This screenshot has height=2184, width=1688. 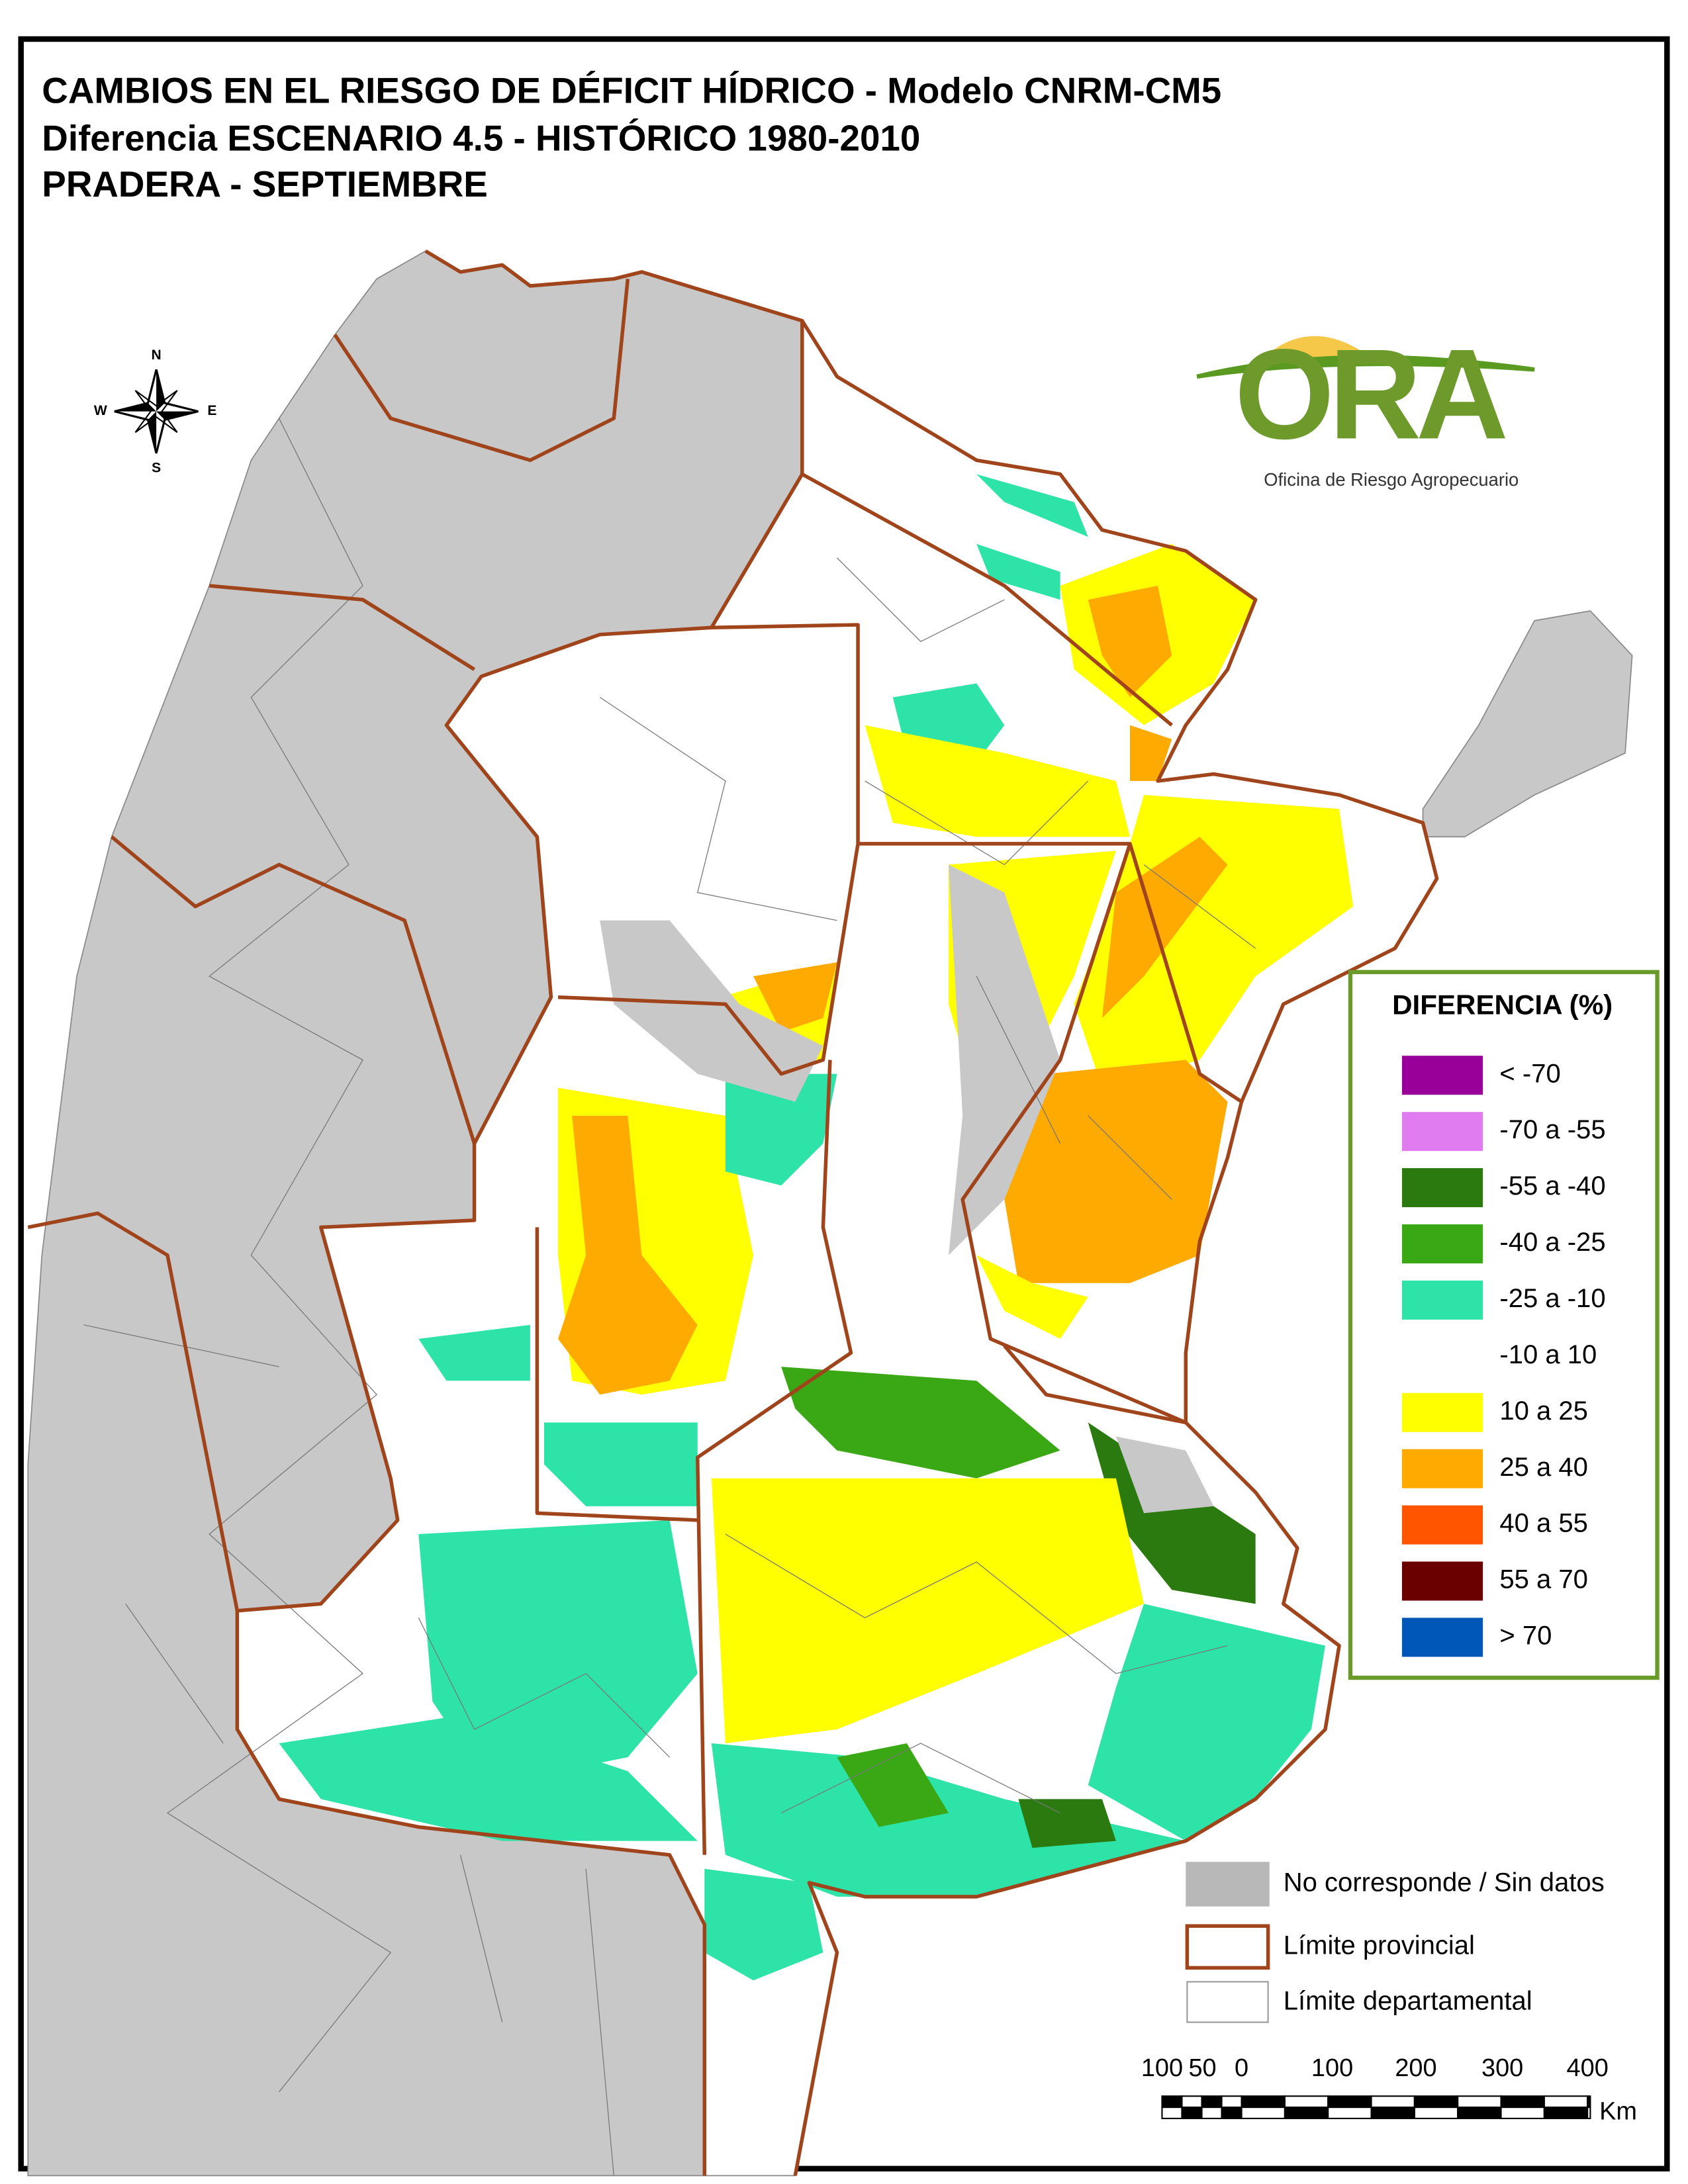 What do you see at coordinates (1543, 1467) in the screenshot?
I see `legend-label: 25 a 40` at bounding box center [1543, 1467].